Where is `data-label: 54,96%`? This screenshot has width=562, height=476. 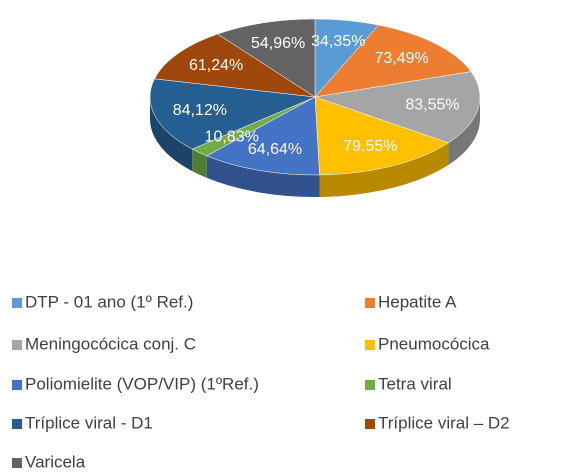
data-label: 54,96% is located at coordinates (278, 43).